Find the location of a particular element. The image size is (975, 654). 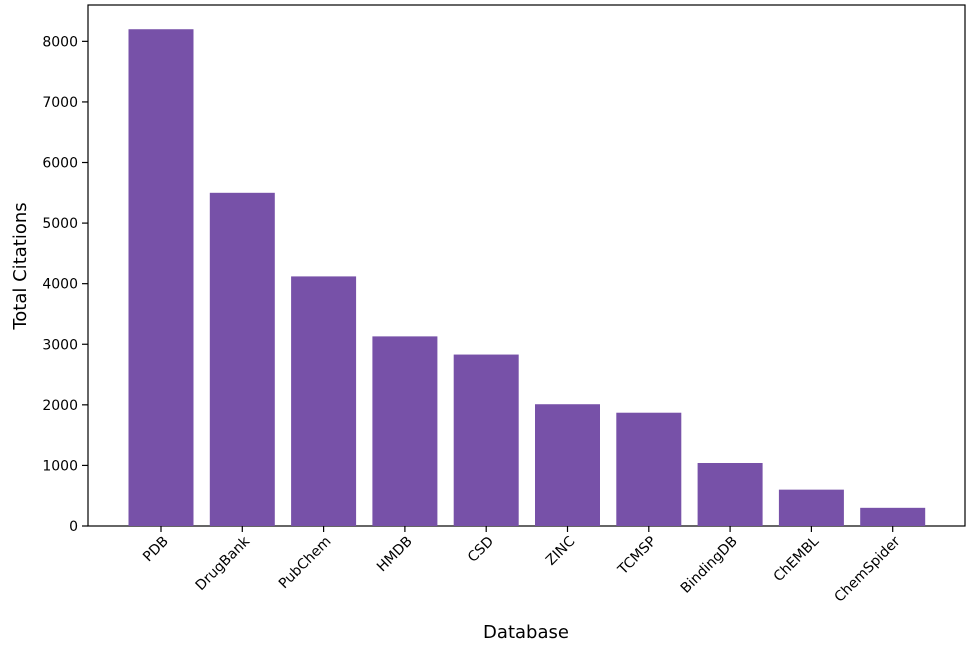

y-tick-label: 7000 is located at coordinates (60, 103).